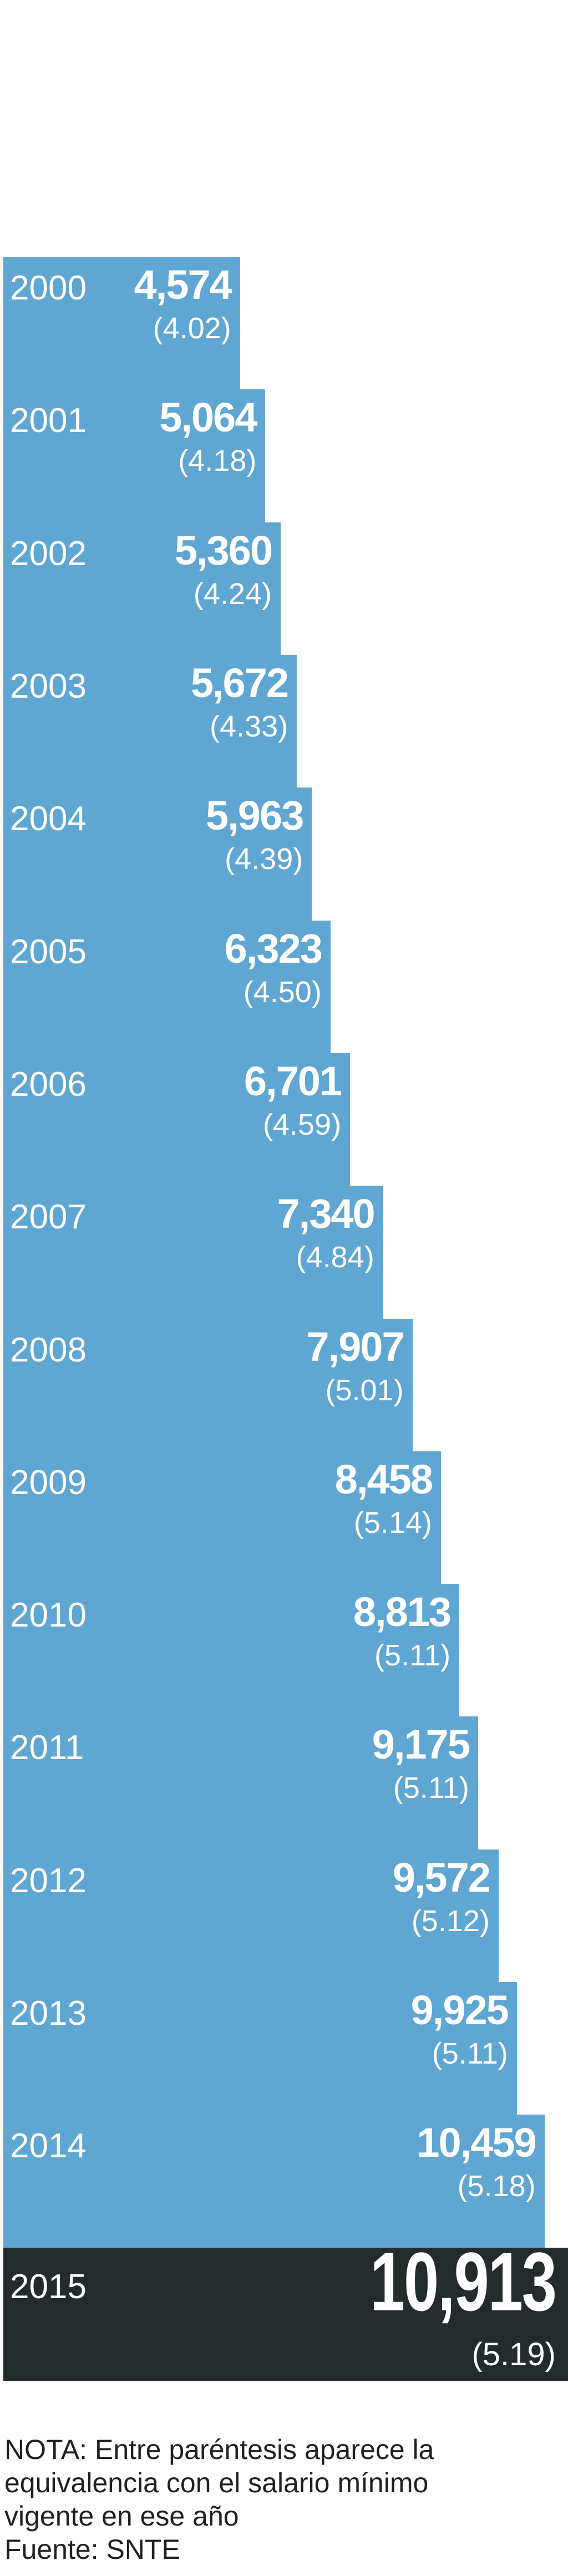 This screenshot has height=2576, width=568. Describe the element at coordinates (365, 1390) in the screenshot. I see `minimum-wage-equivalence: (5.01)` at that location.